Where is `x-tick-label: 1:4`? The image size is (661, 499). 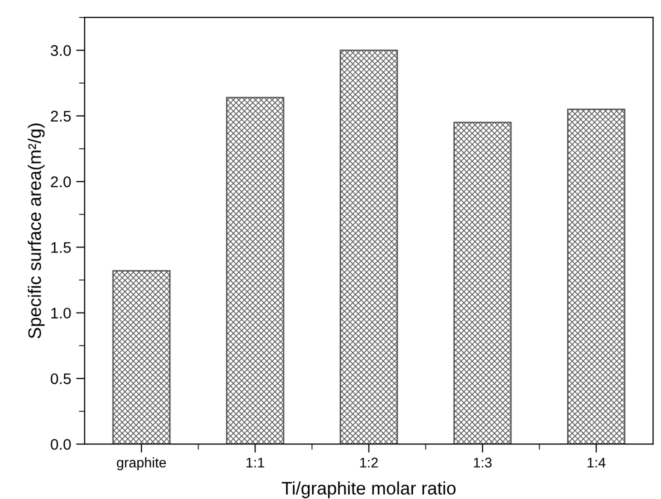 x-tick-label: 1:4 is located at coordinates (597, 463).